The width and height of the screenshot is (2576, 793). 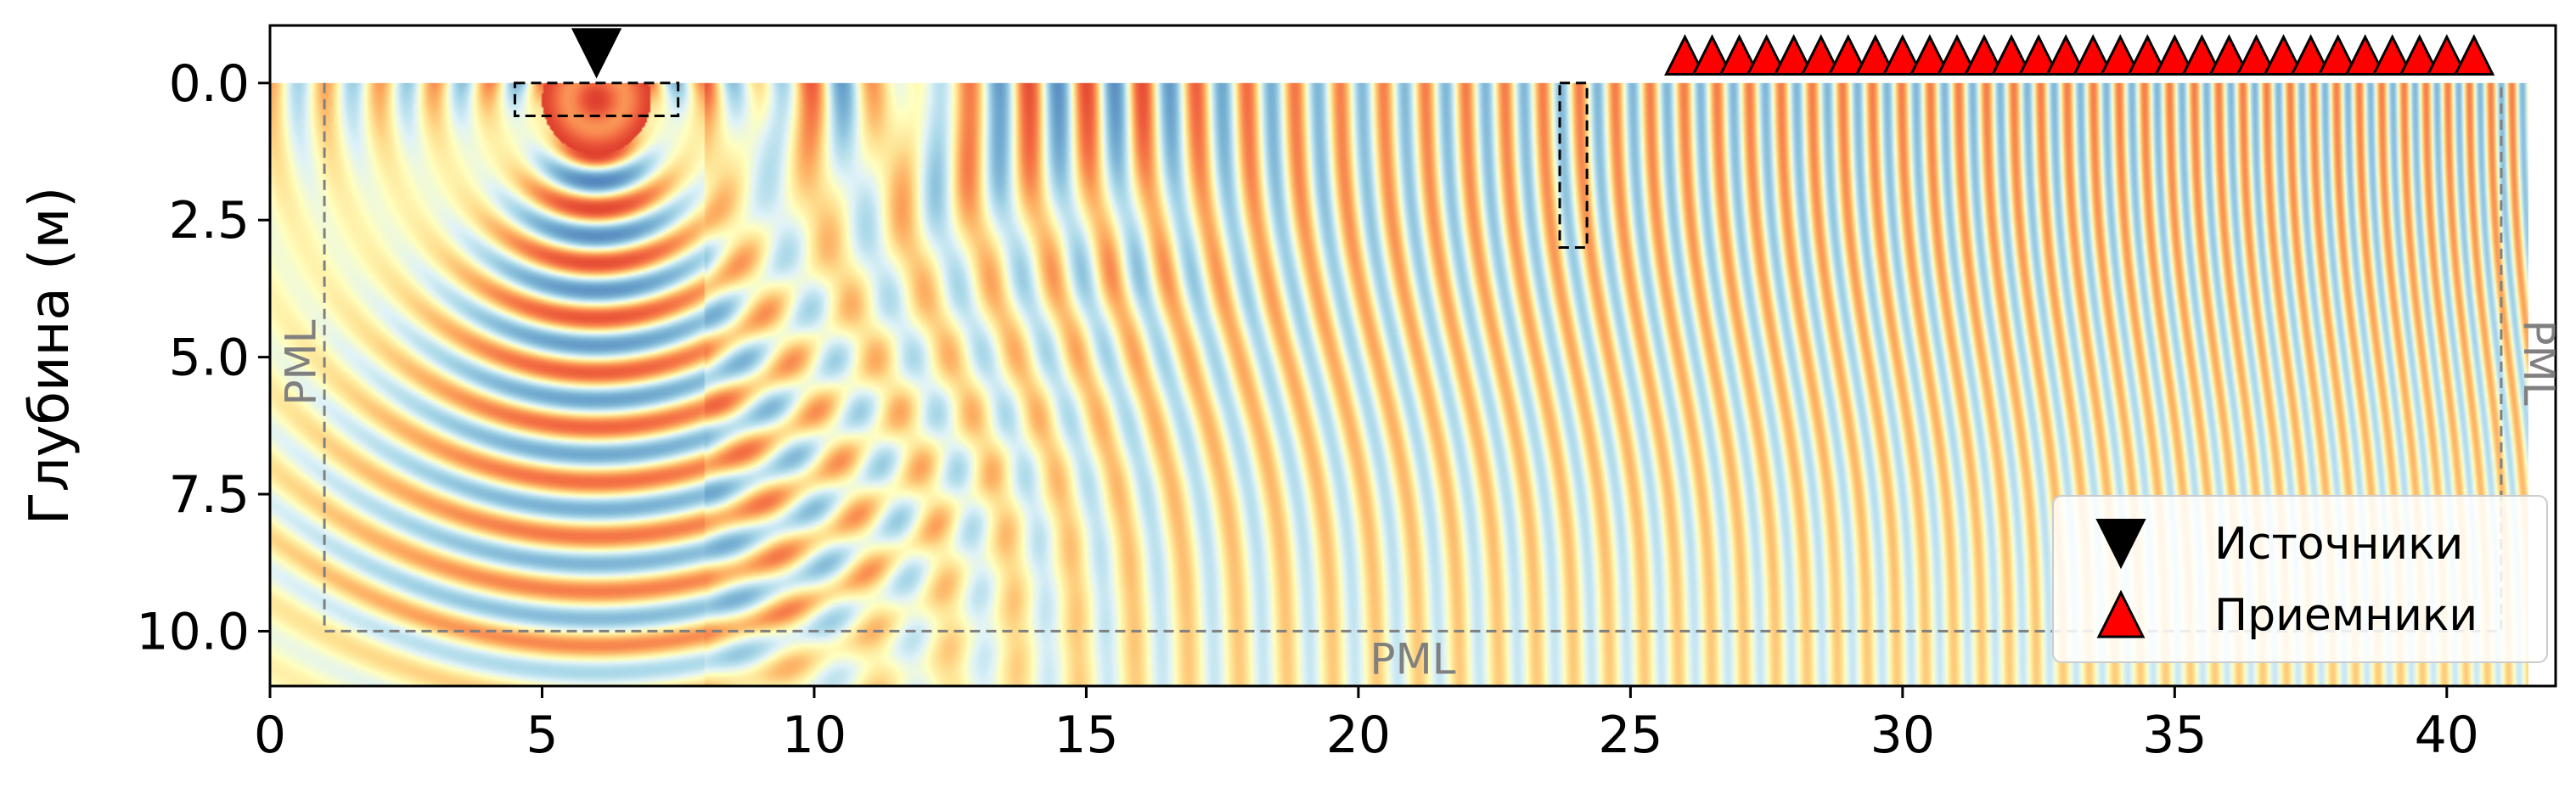 I want to click on y-tick-label: 2.5, so click(x=209, y=220).